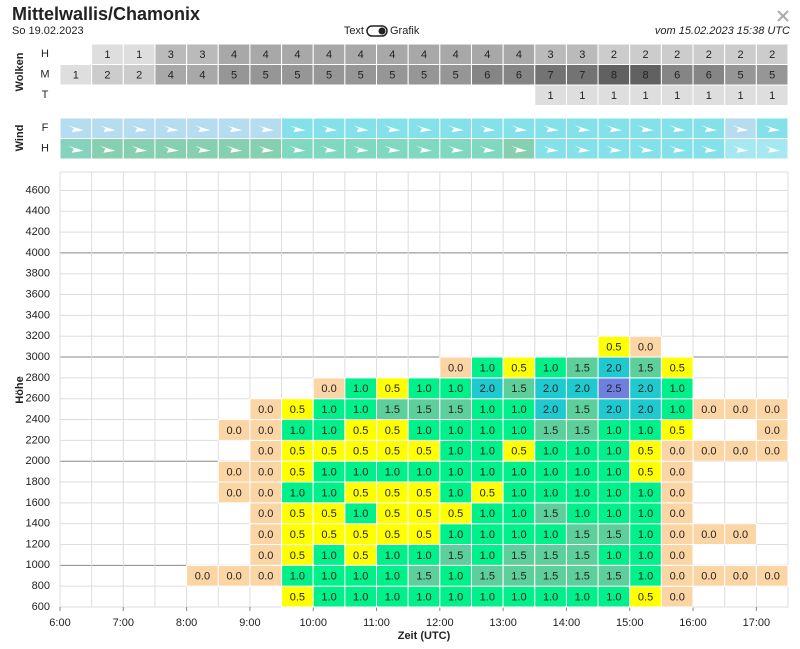  What do you see at coordinates (354, 31) in the screenshot?
I see `toggle-label: Text` at bounding box center [354, 31].